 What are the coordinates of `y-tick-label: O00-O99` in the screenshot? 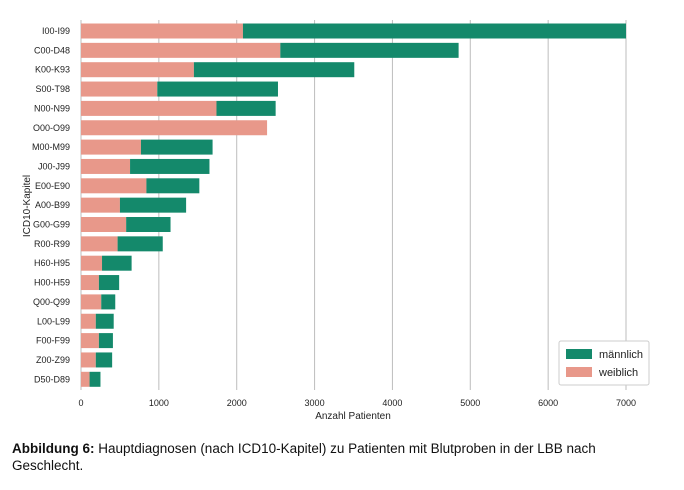 It's located at (51, 128).